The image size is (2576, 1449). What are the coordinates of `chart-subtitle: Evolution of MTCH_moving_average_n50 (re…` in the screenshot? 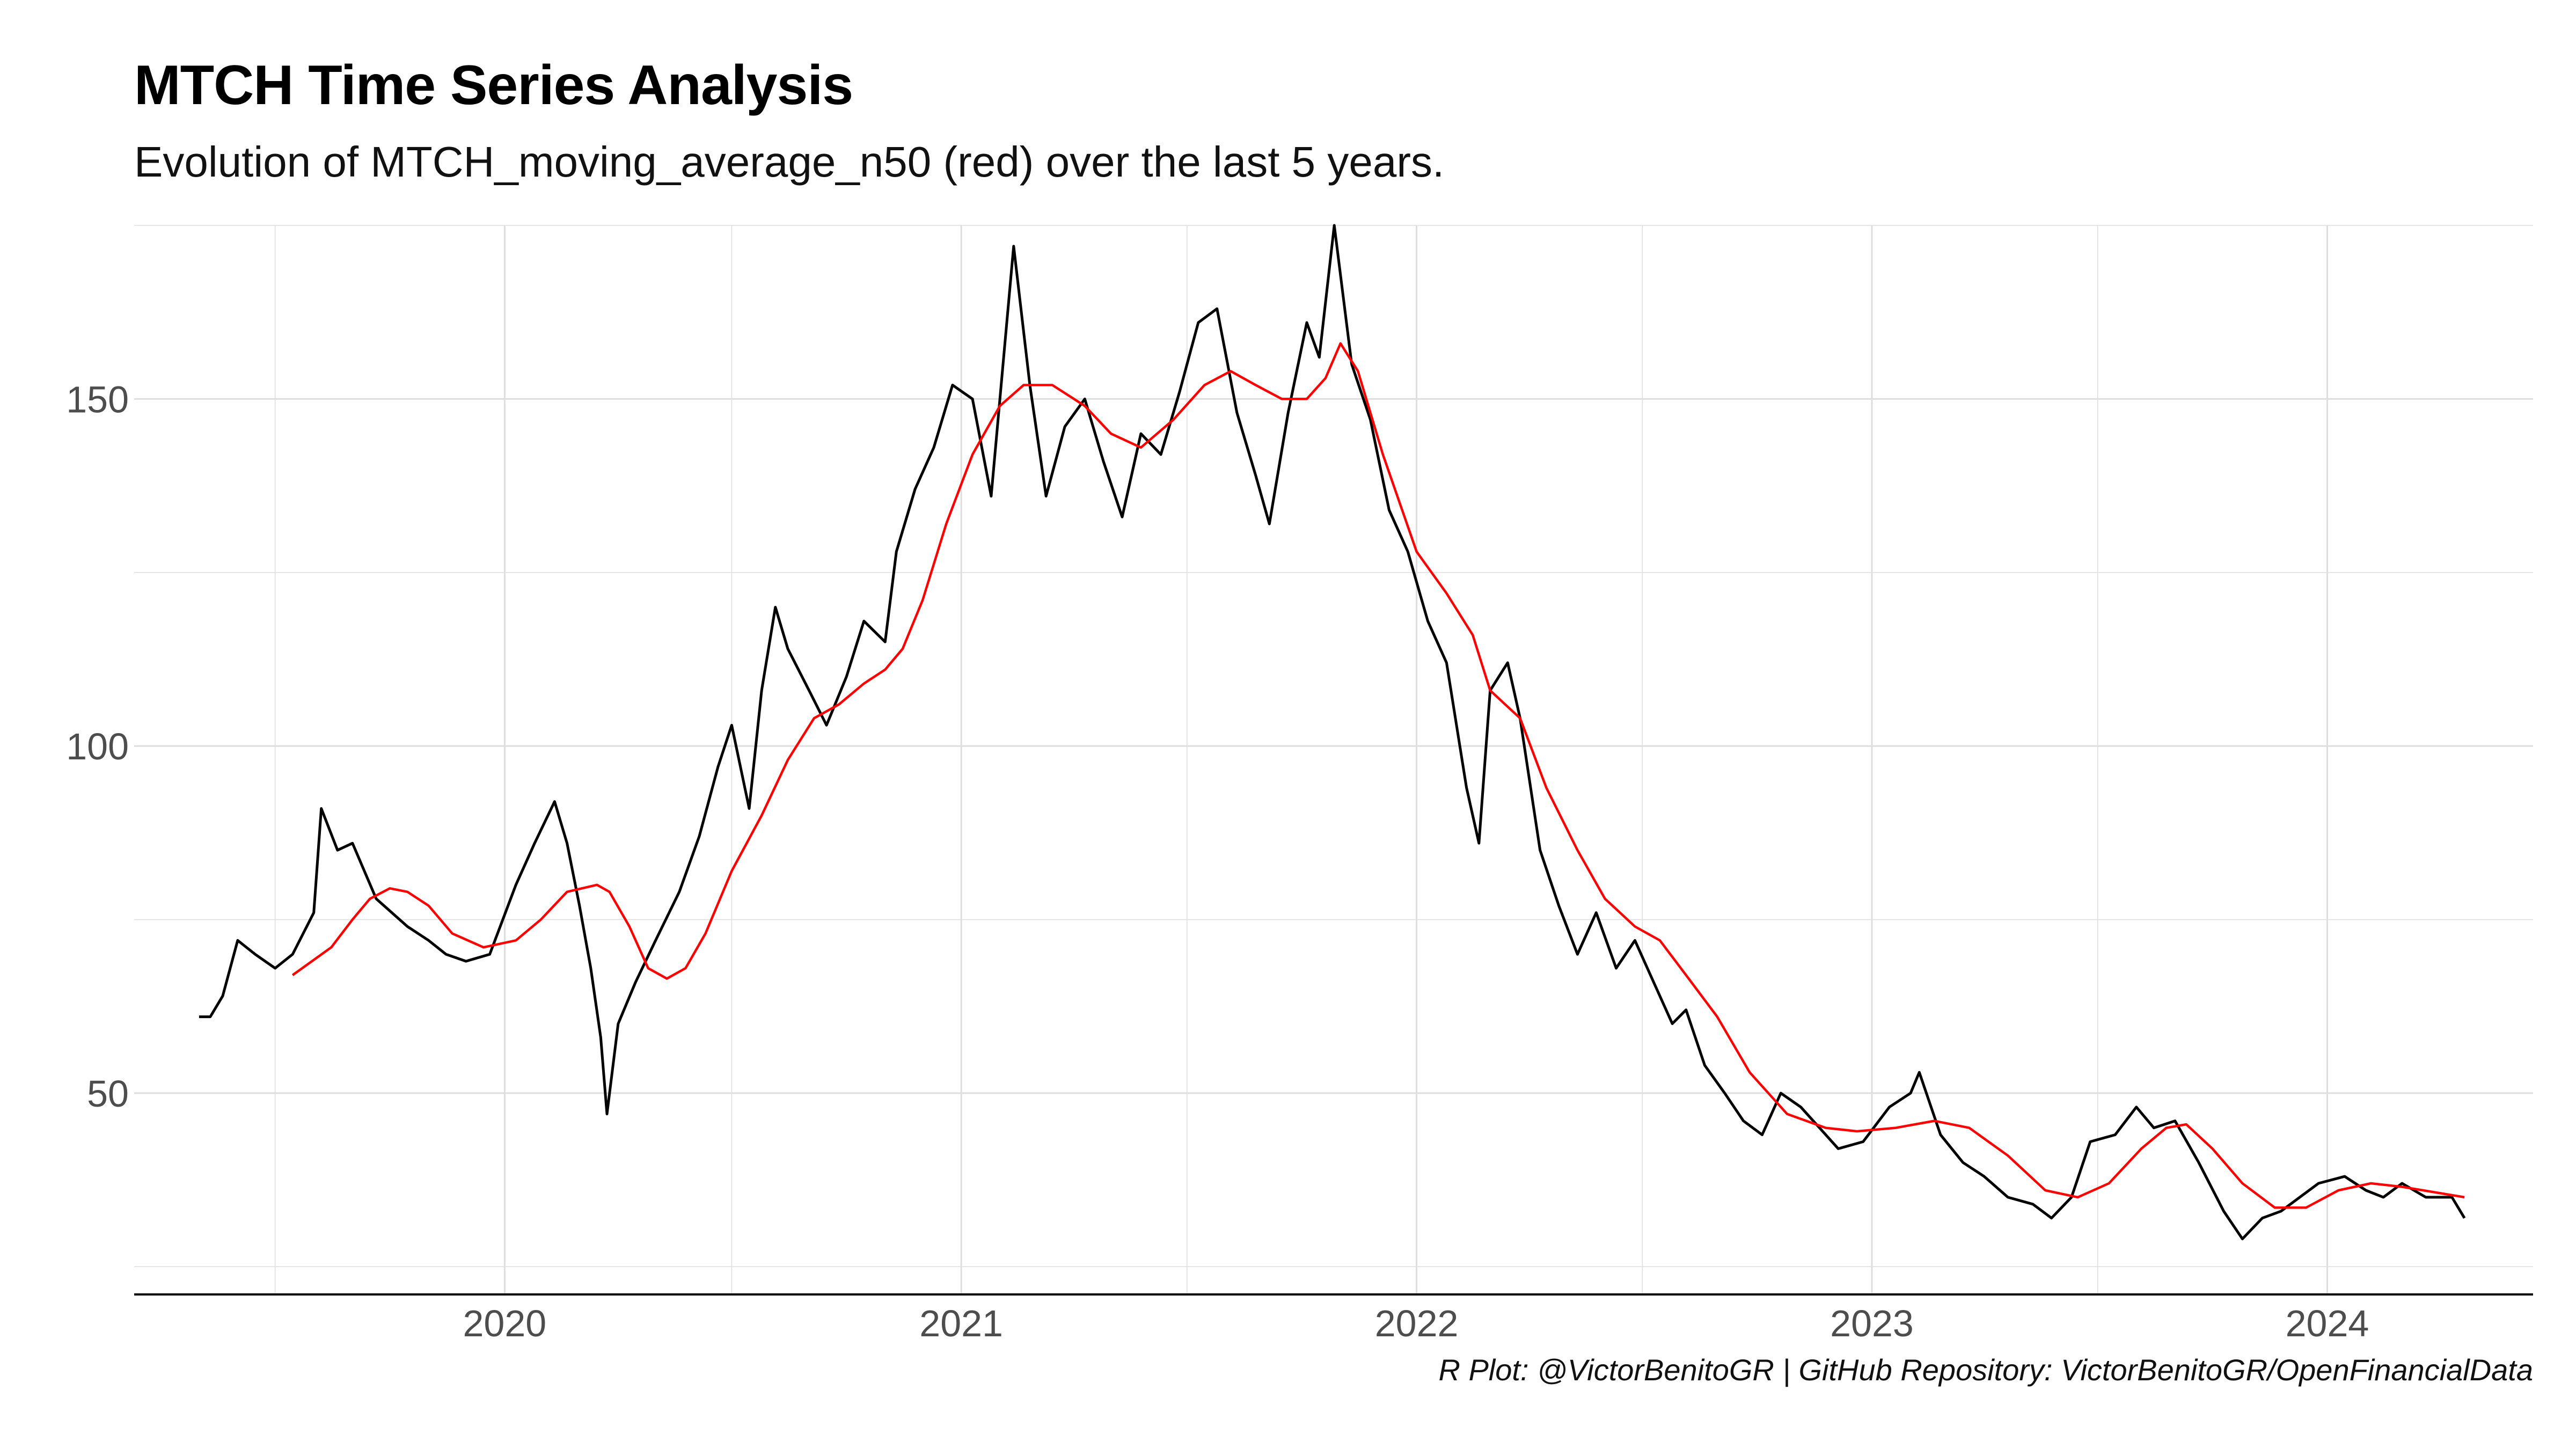 It's located at (789, 162).